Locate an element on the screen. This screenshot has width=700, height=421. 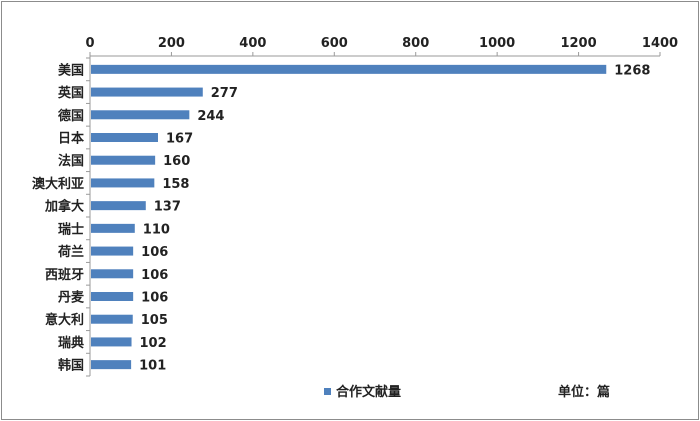
data-label: 101 is located at coordinates (152, 366).